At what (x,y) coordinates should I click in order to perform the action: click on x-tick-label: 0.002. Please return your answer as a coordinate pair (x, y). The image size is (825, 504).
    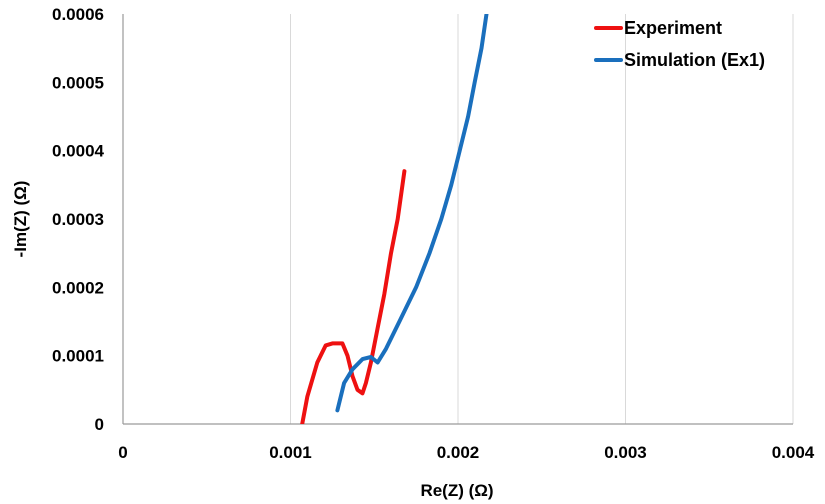
    Looking at the image, I should click on (458, 452).